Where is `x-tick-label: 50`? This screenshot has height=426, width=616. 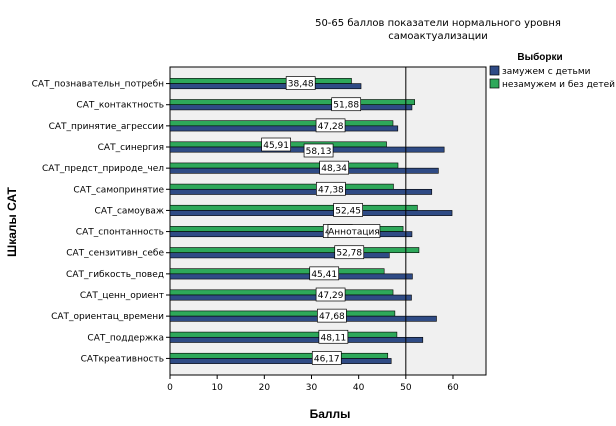
x-tick-label: 50 is located at coordinates (406, 388).